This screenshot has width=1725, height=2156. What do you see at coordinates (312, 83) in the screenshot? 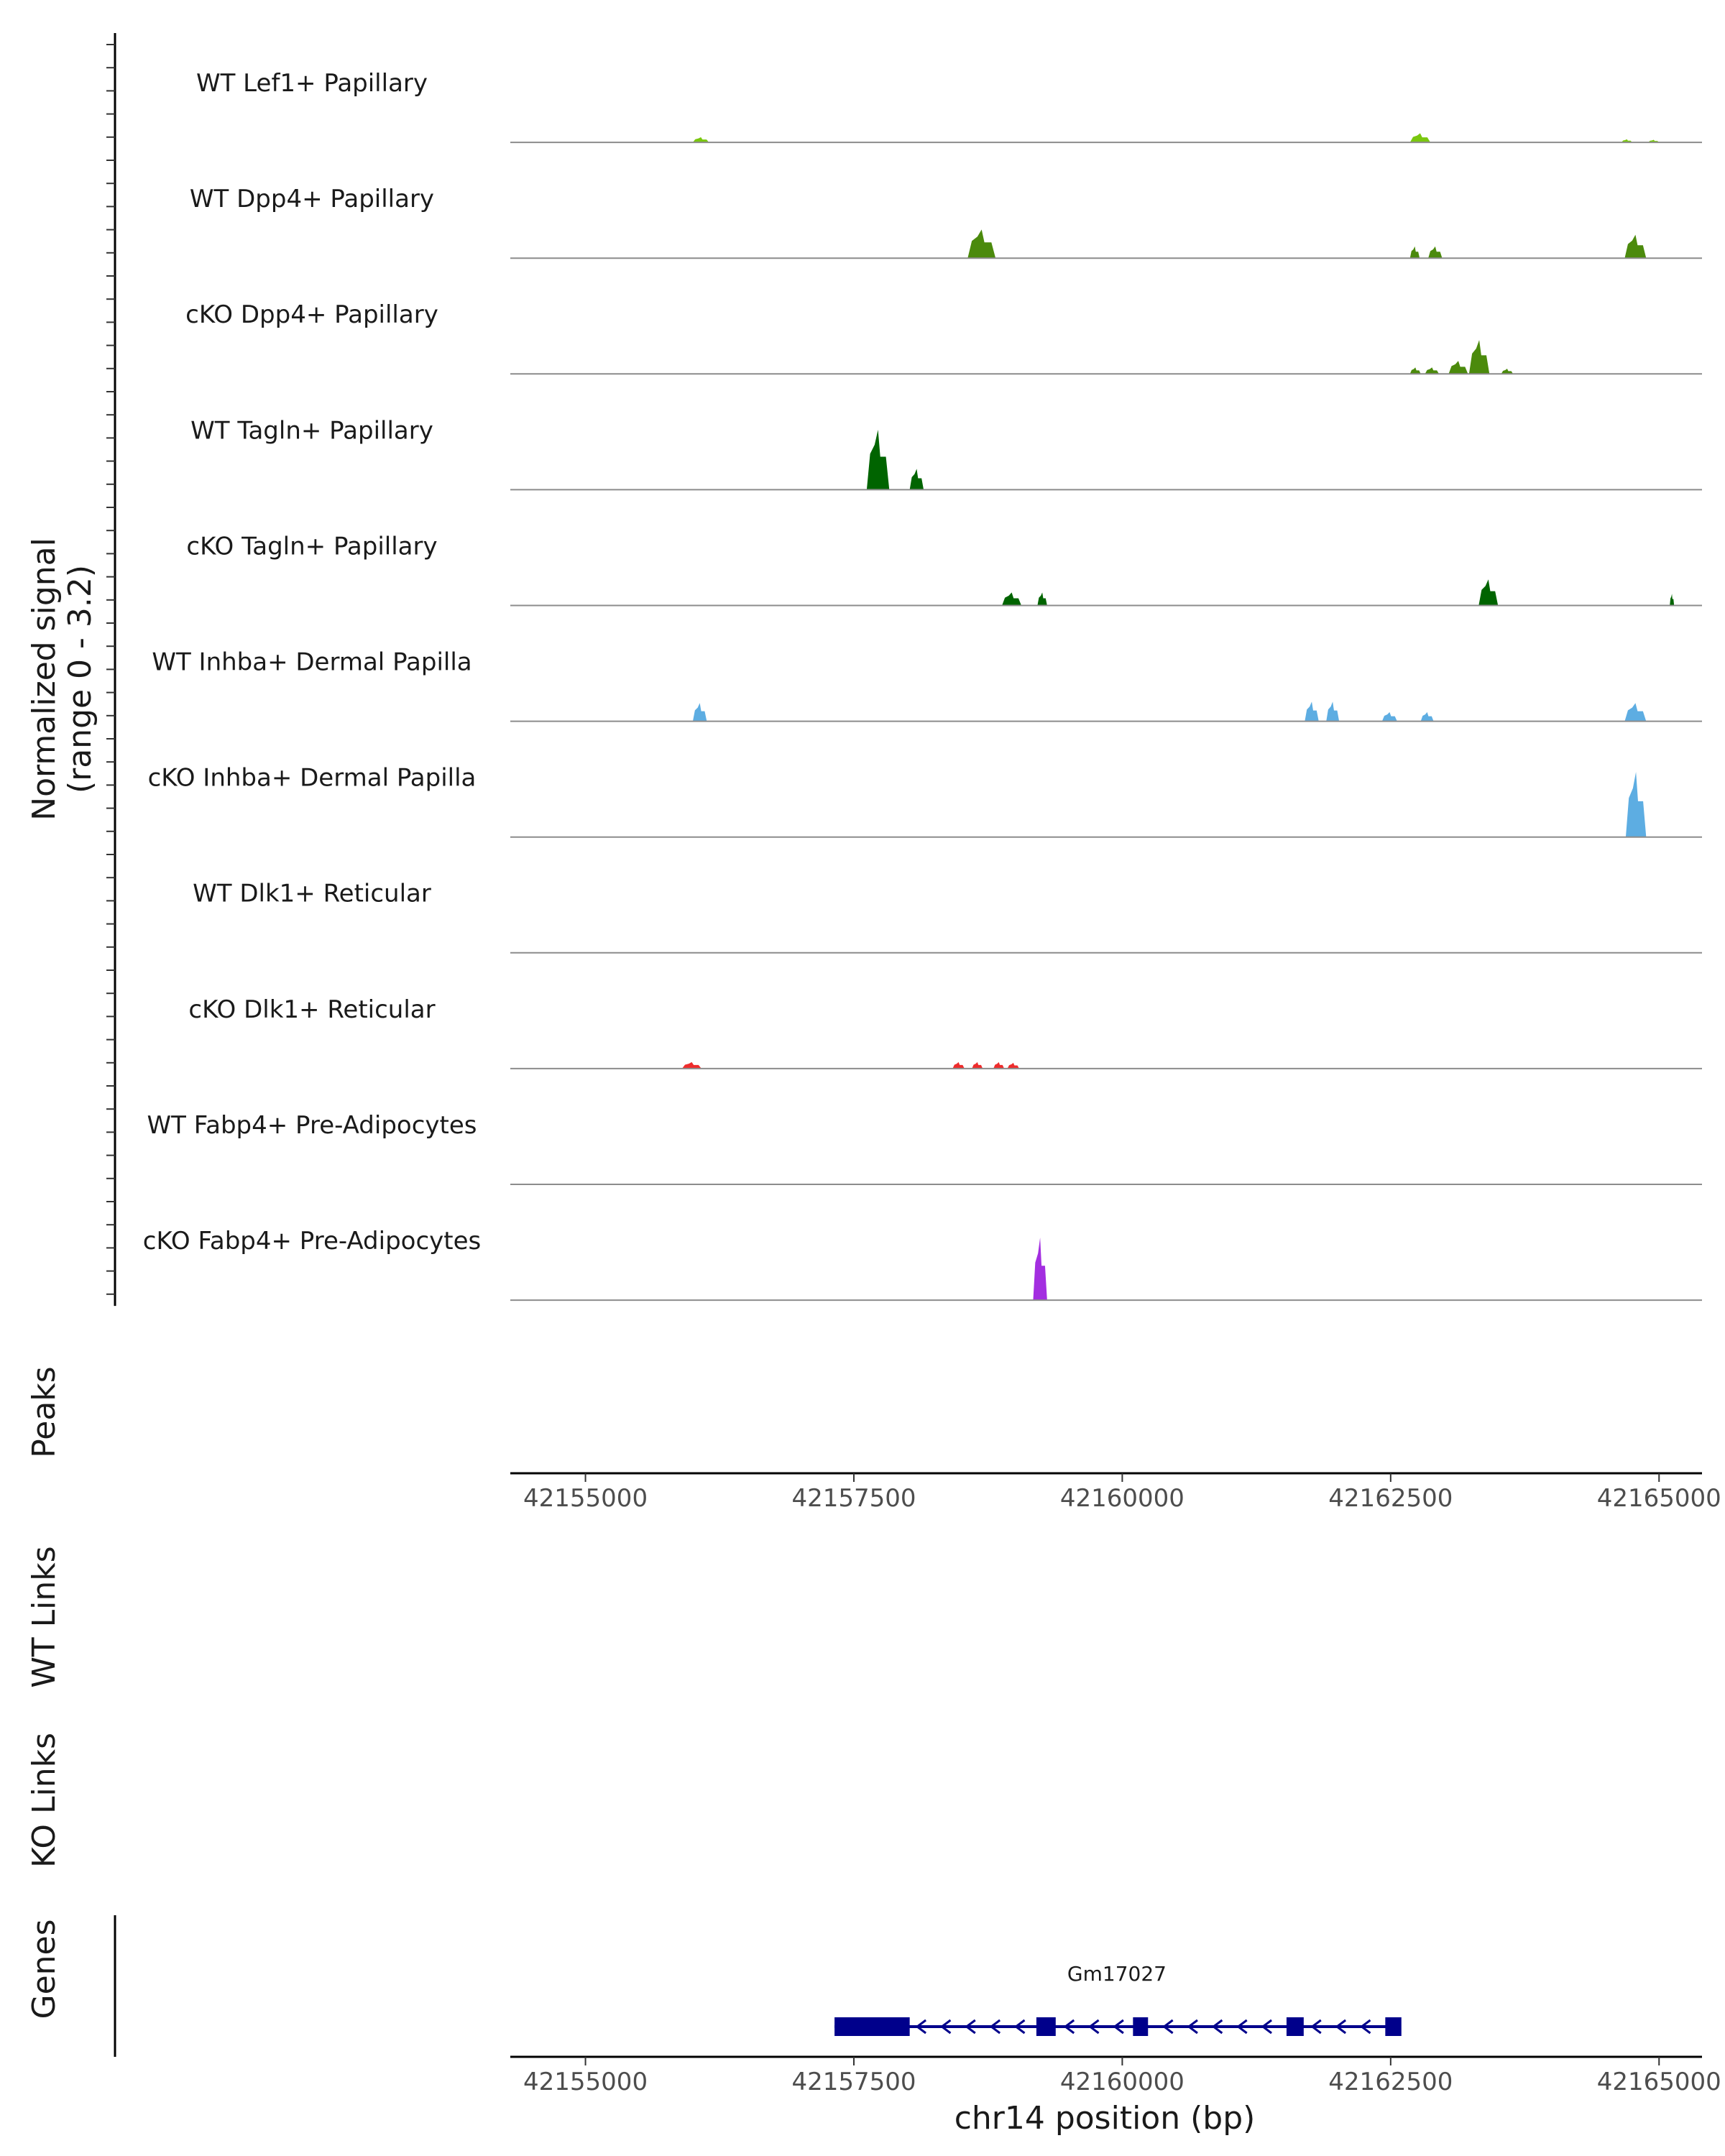
I see `track-label: WT Lef1+ Papillary` at bounding box center [312, 83].